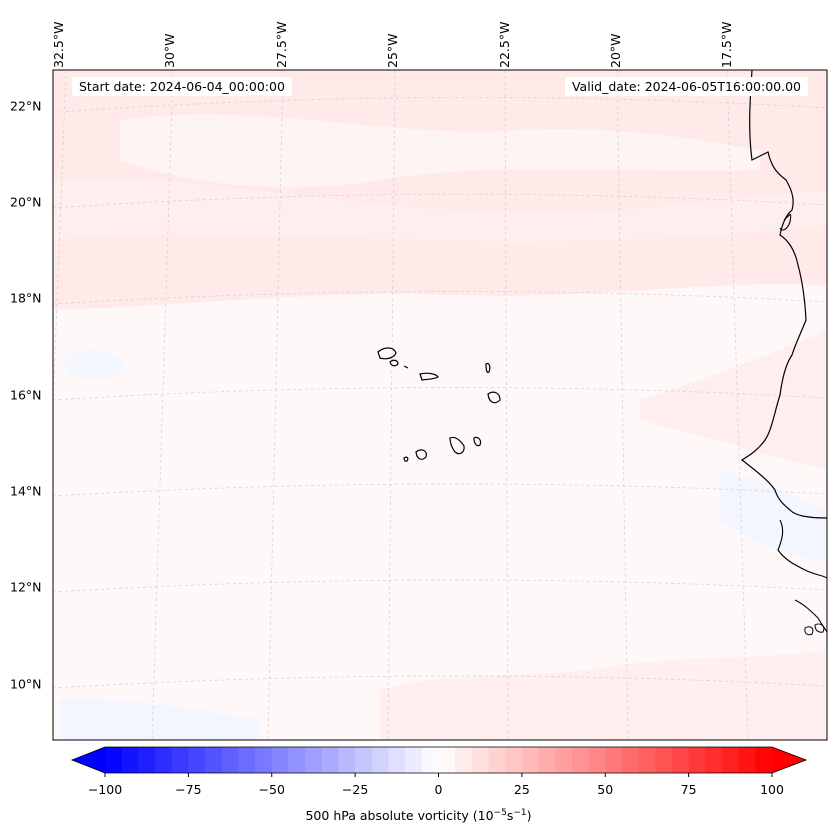  What do you see at coordinates (605, 789) in the screenshot?
I see `colorbar-tick-label: 50` at bounding box center [605, 789].